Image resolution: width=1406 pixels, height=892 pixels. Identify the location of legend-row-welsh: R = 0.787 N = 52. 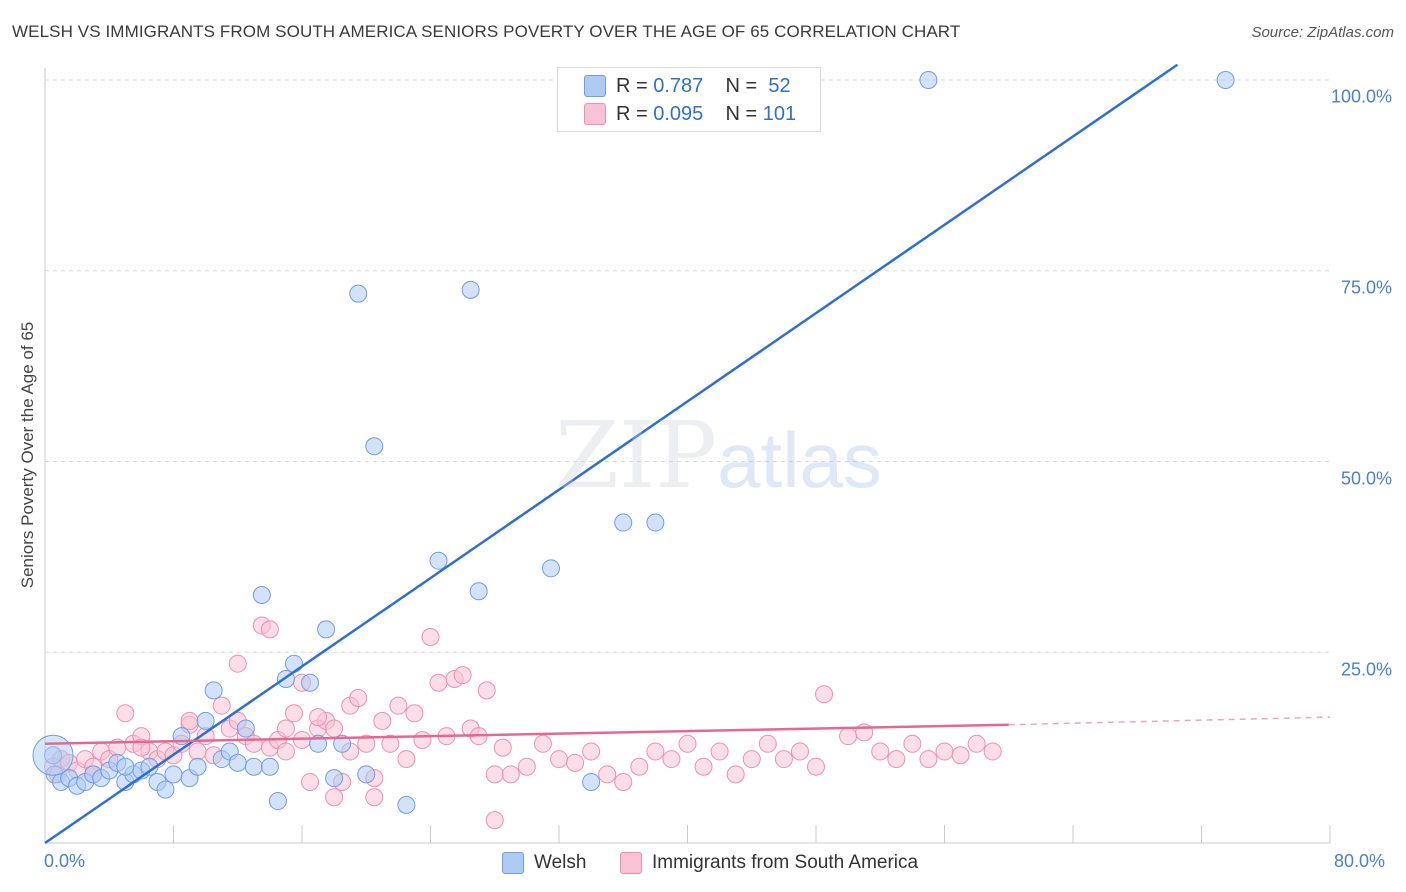
(687, 86).